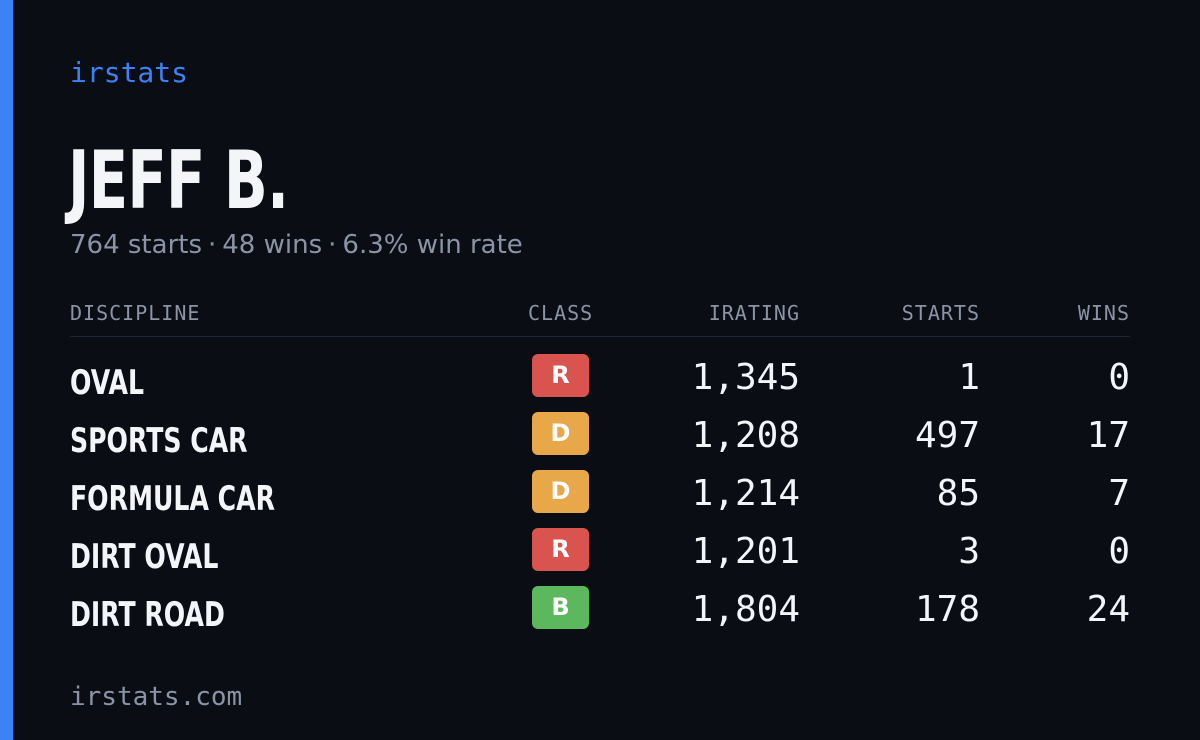 The width and height of the screenshot is (1200, 740). What do you see at coordinates (272, 245) in the screenshot?
I see `wins-summary: 48 wins` at bounding box center [272, 245].